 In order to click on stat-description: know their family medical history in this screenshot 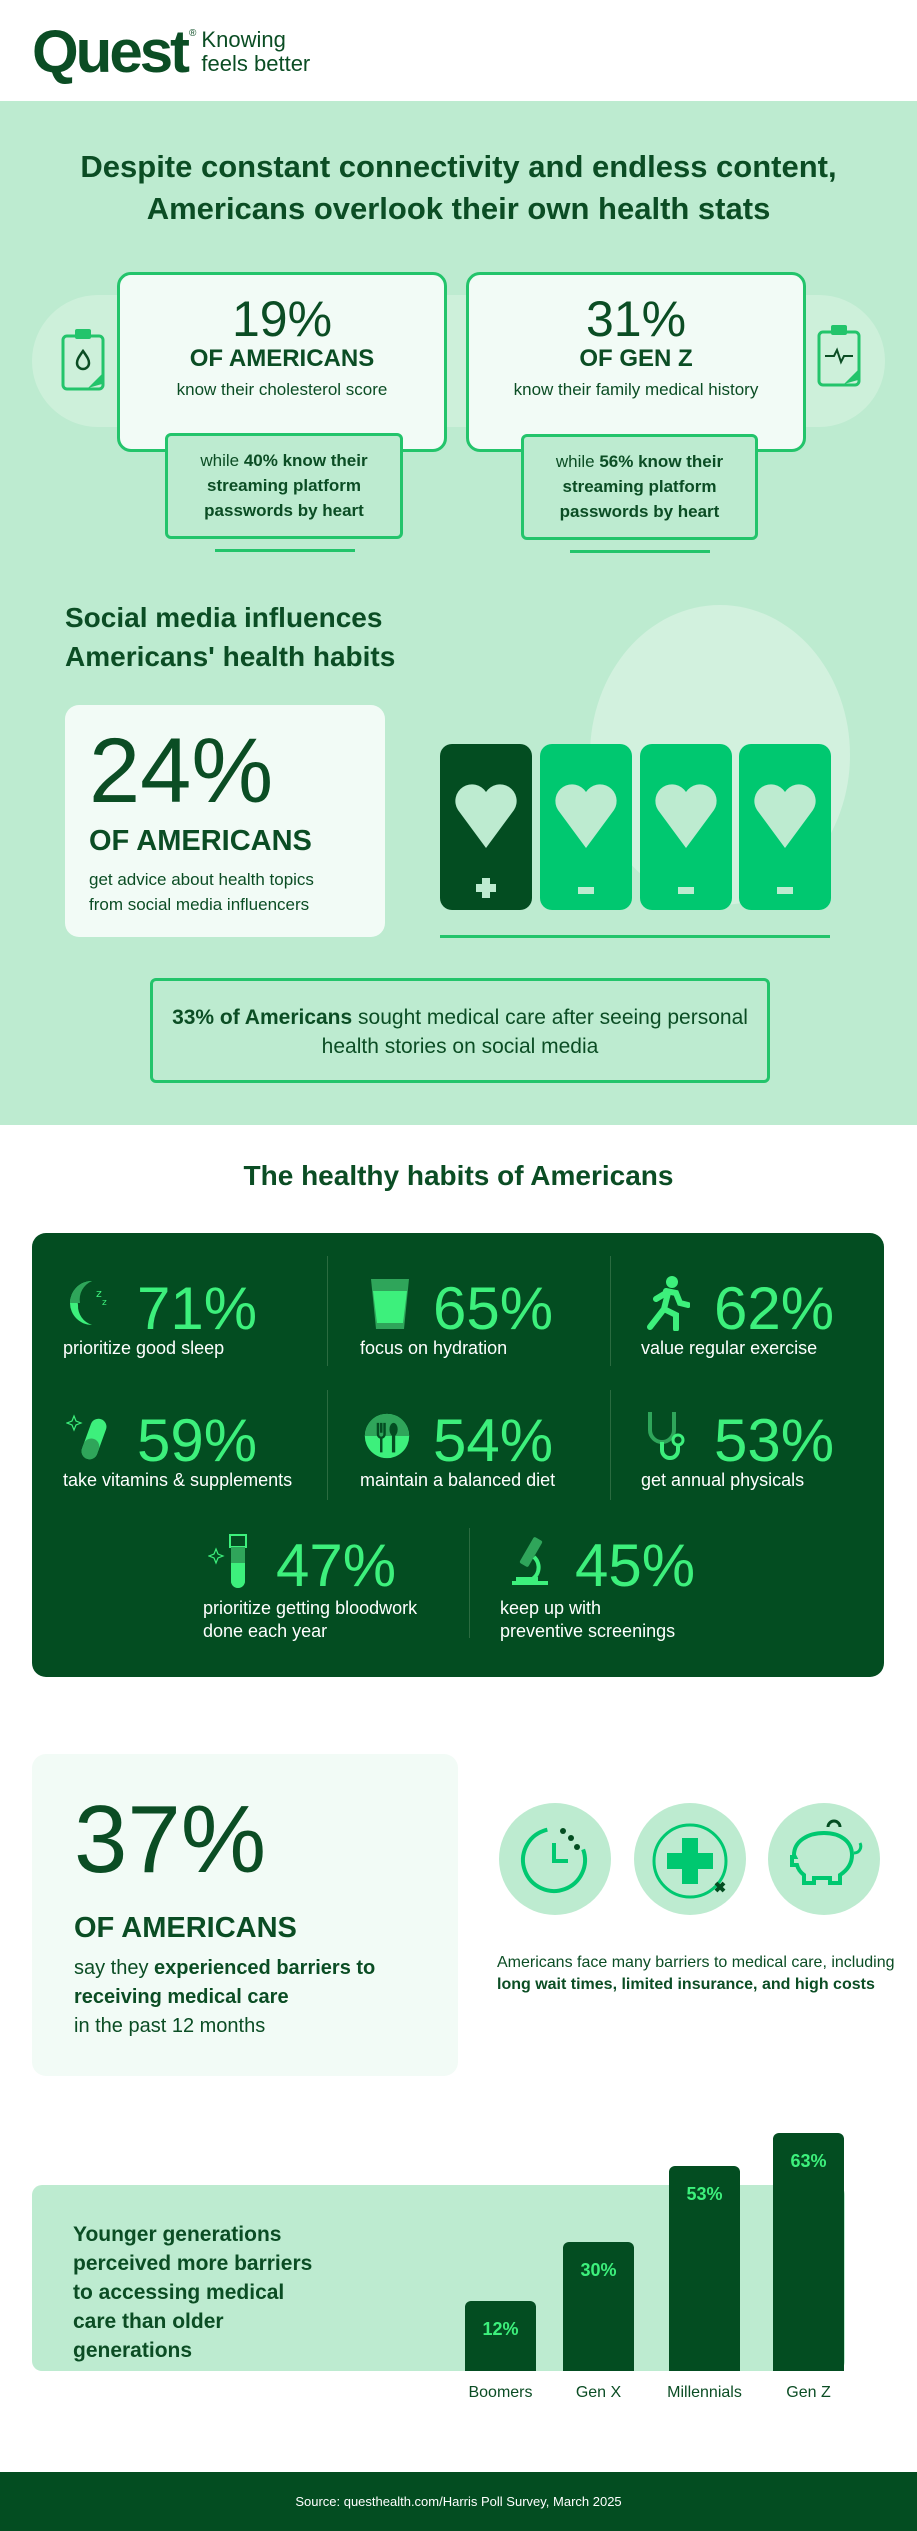, I will do `click(636, 389)`.